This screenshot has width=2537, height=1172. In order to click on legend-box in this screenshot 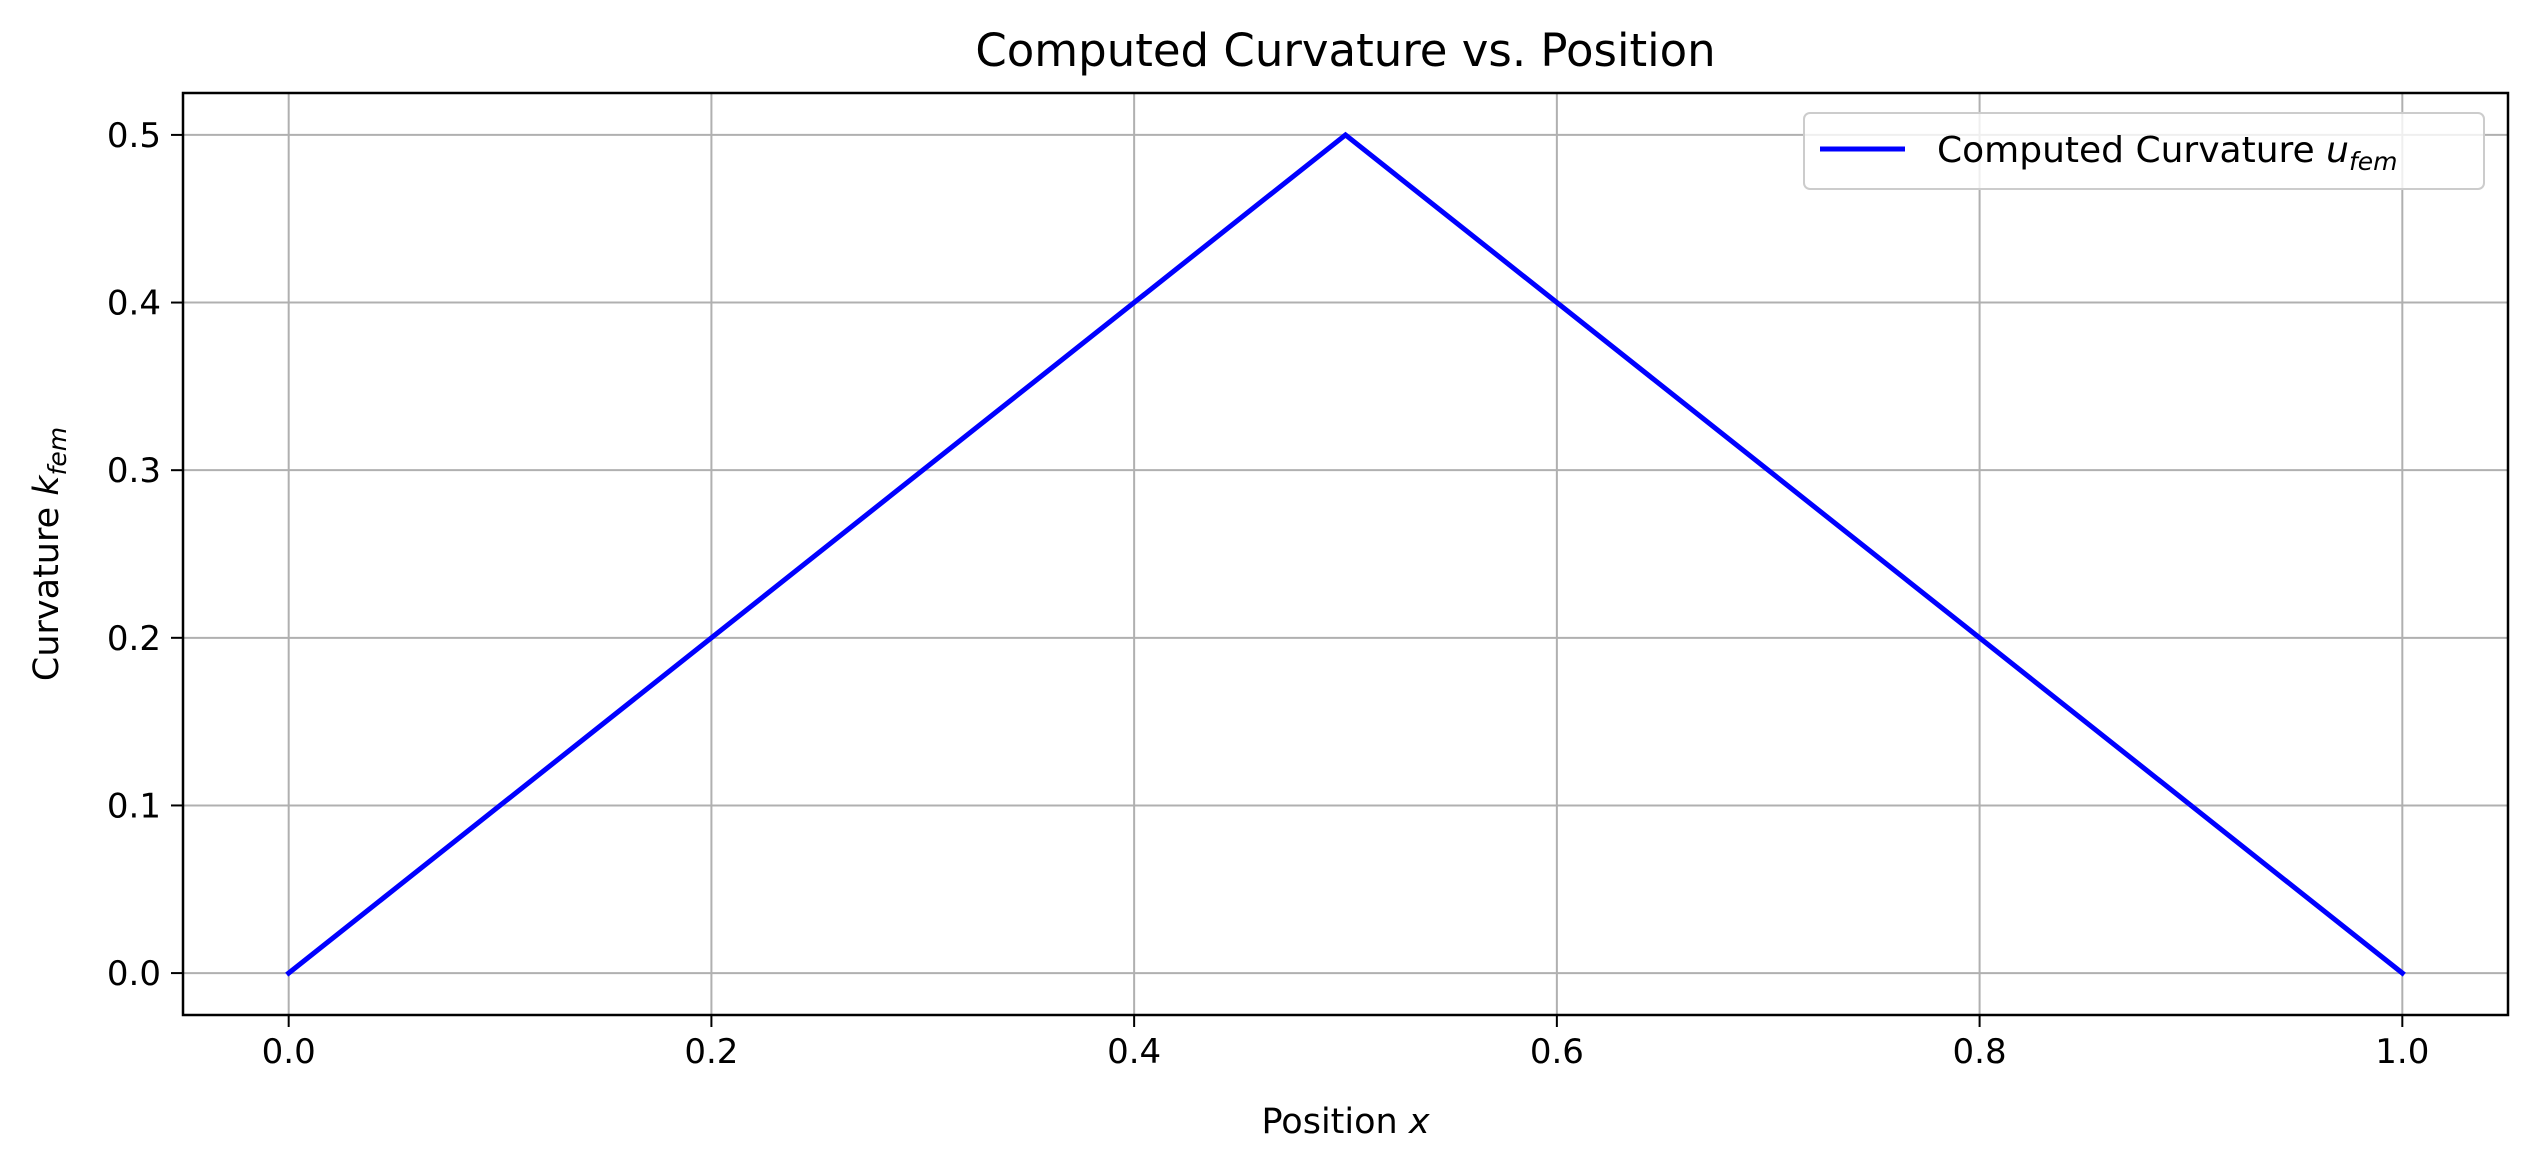, I will do `click(2144, 151)`.